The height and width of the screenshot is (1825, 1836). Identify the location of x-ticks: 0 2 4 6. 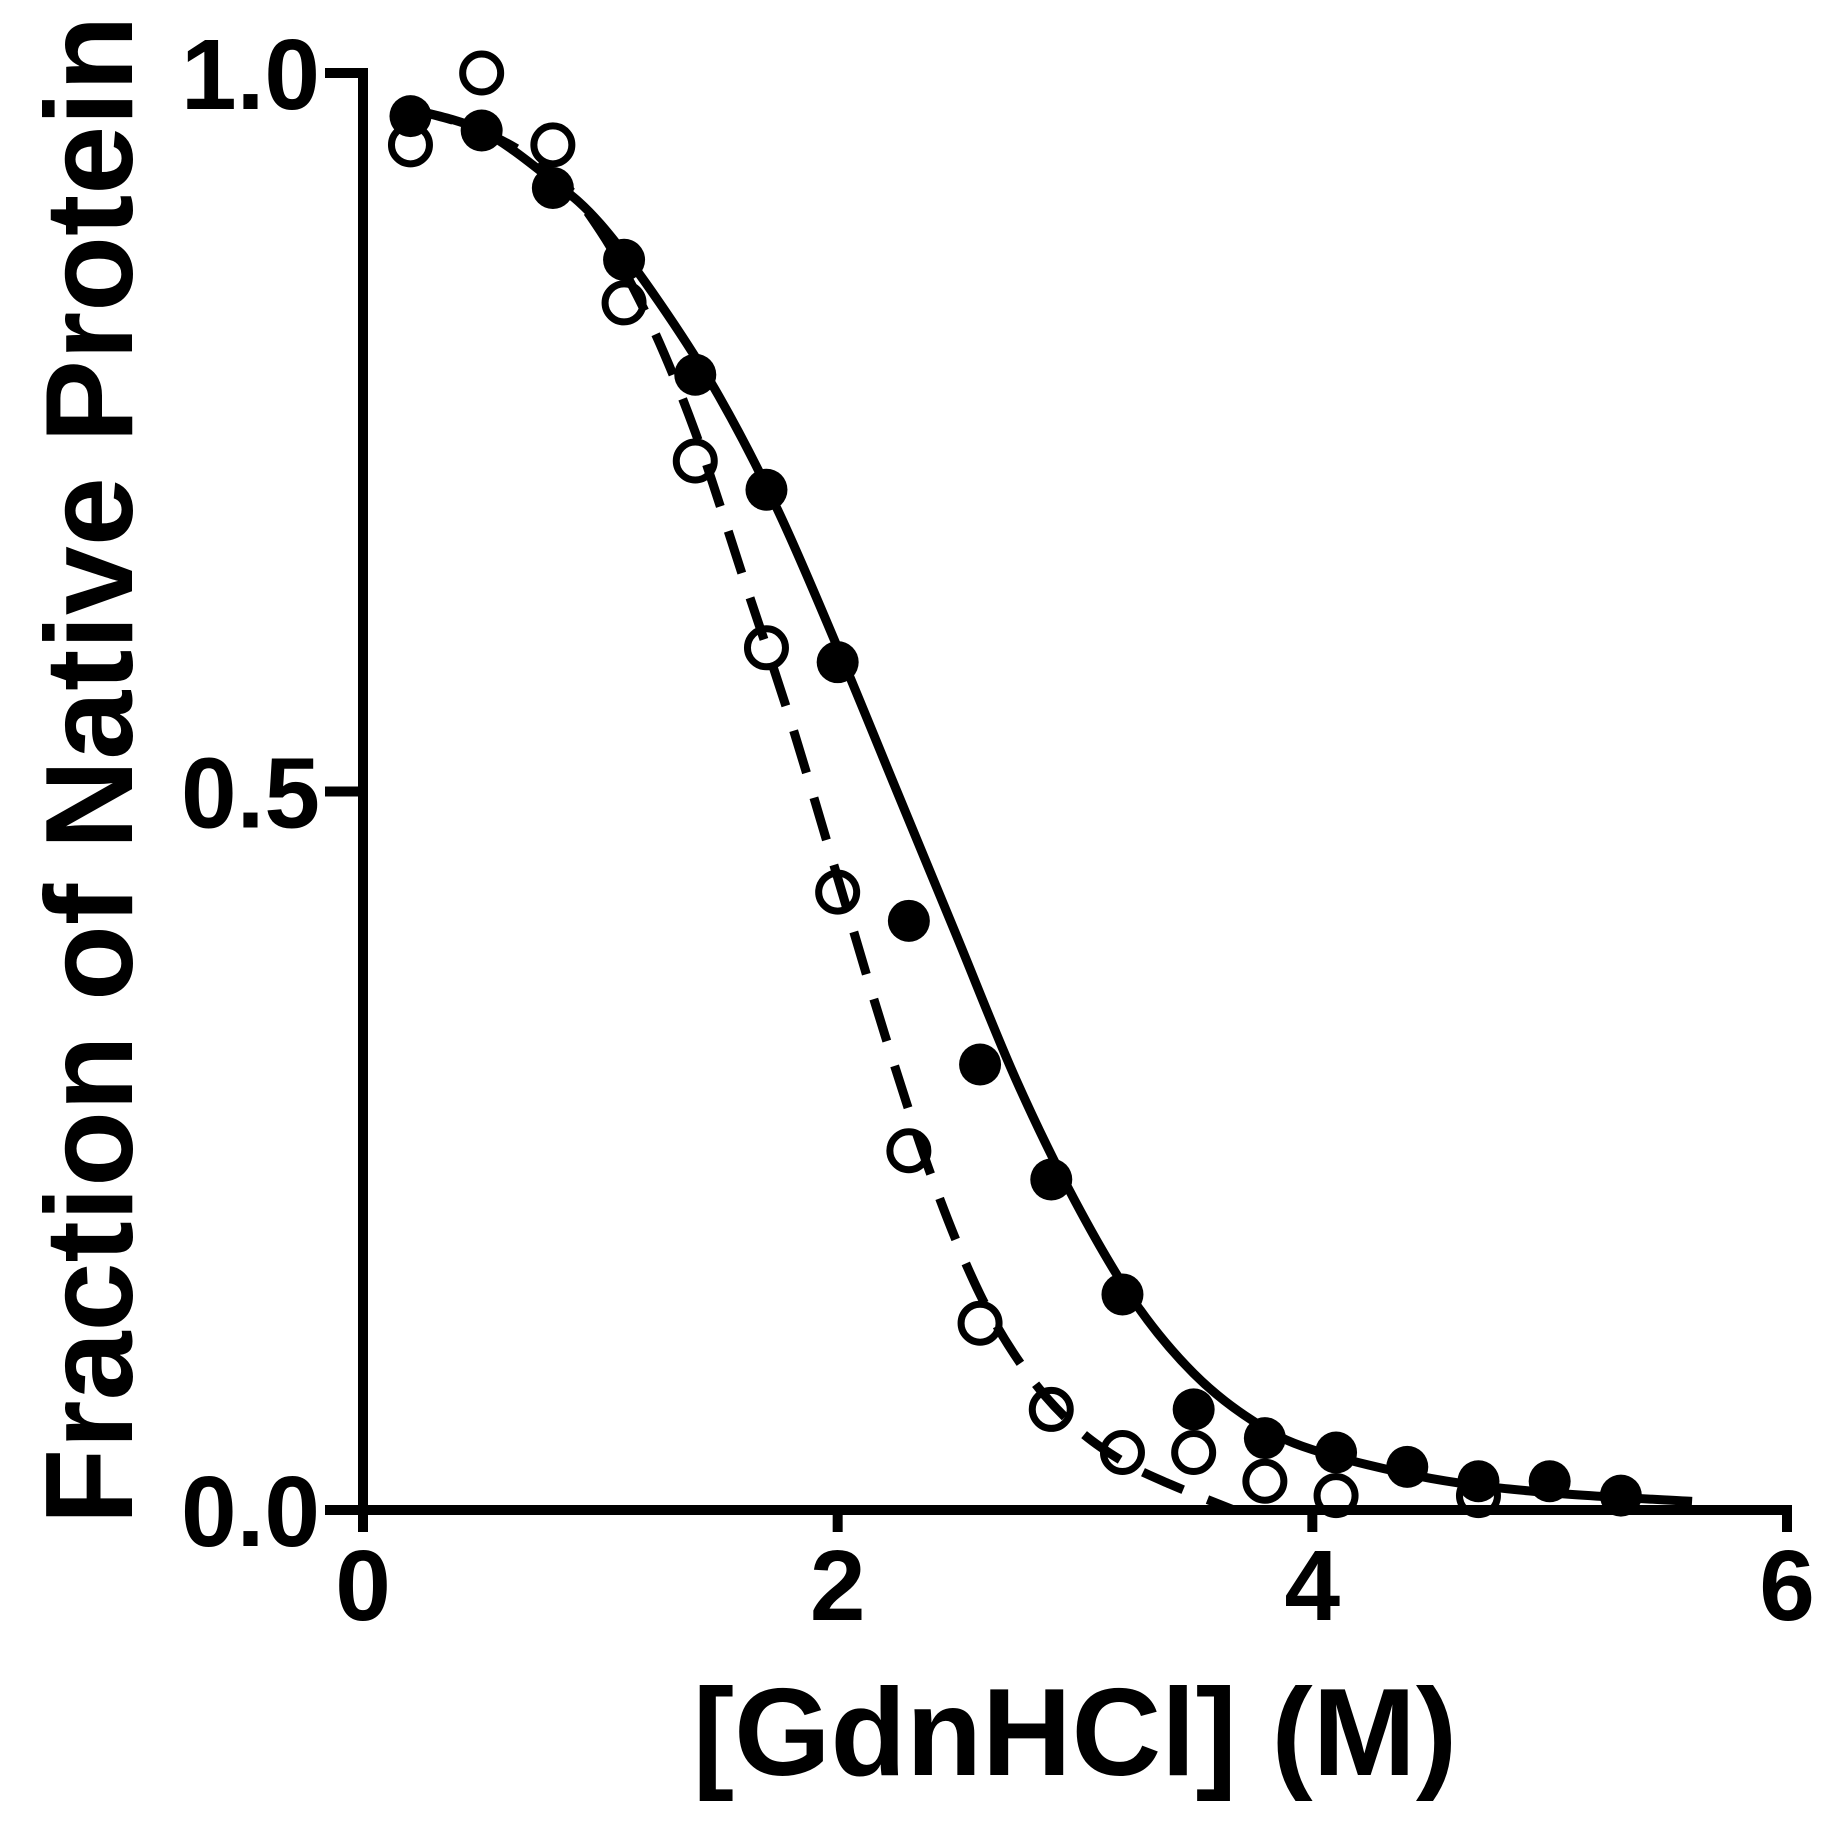
(1075, 1573).